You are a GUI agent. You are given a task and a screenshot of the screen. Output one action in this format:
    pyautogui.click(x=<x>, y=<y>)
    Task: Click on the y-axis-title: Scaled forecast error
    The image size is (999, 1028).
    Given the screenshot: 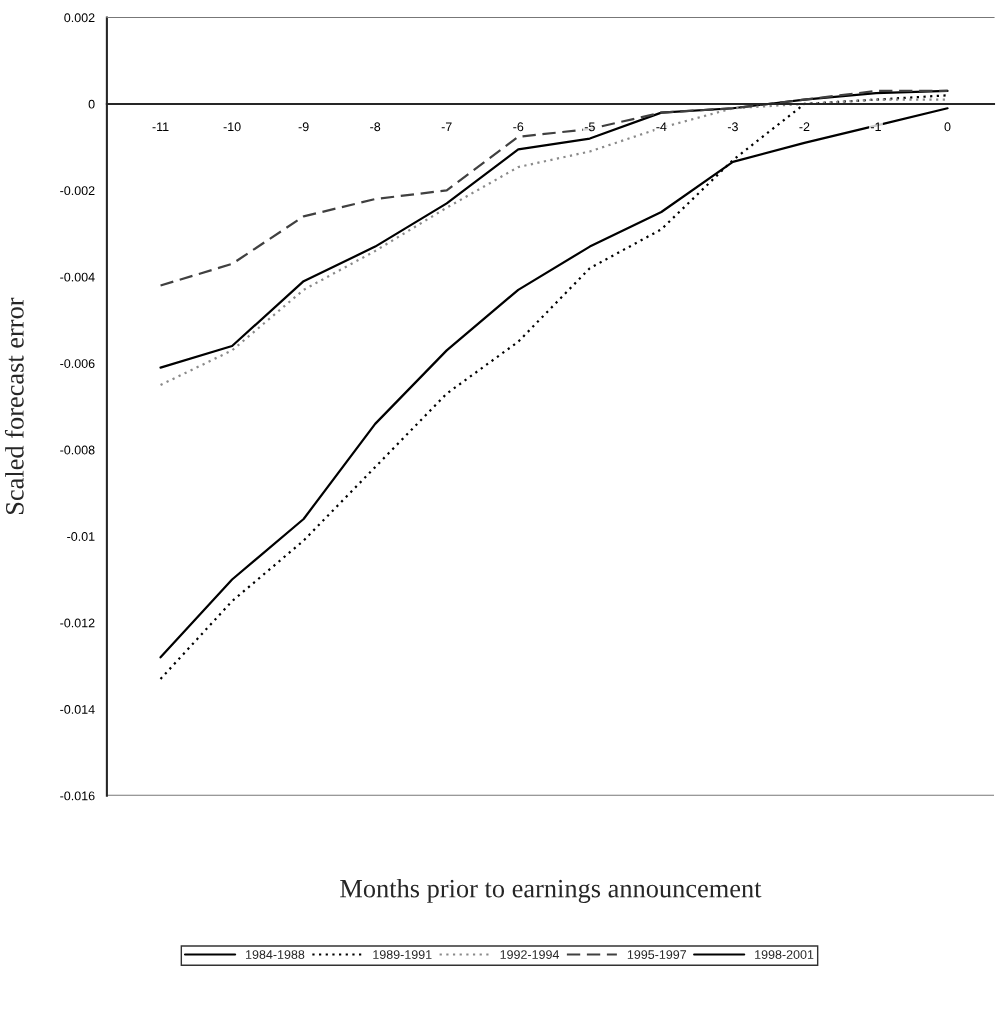 What is the action you would take?
    pyautogui.click(x=14, y=405)
    